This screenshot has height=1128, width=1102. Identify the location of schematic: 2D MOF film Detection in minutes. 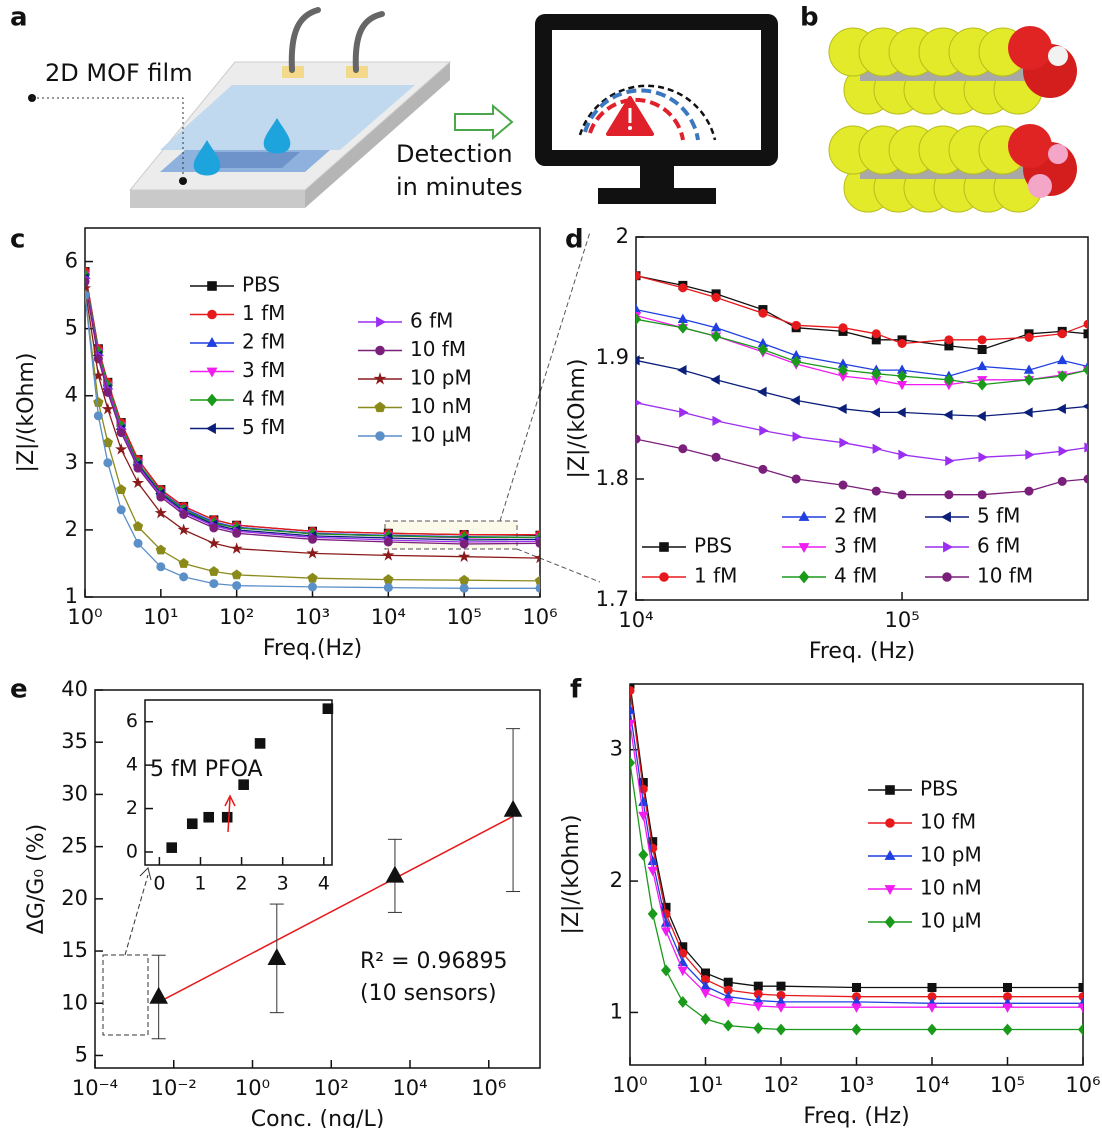
(403, 107).